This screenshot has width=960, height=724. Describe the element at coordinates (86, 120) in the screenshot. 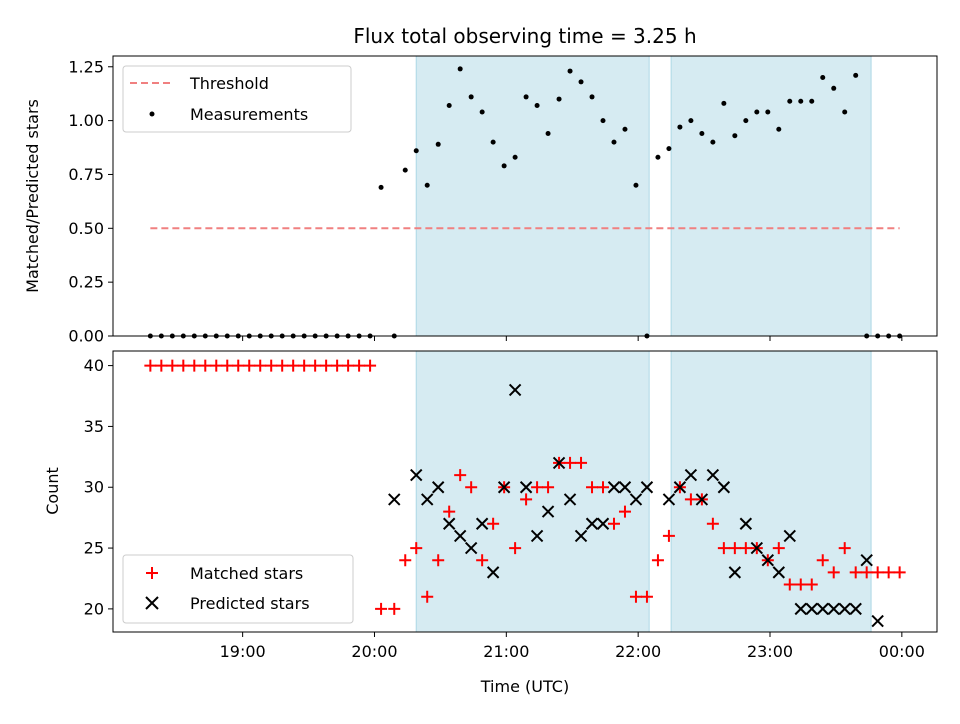

I see `y-tick-label: 1.00` at that location.